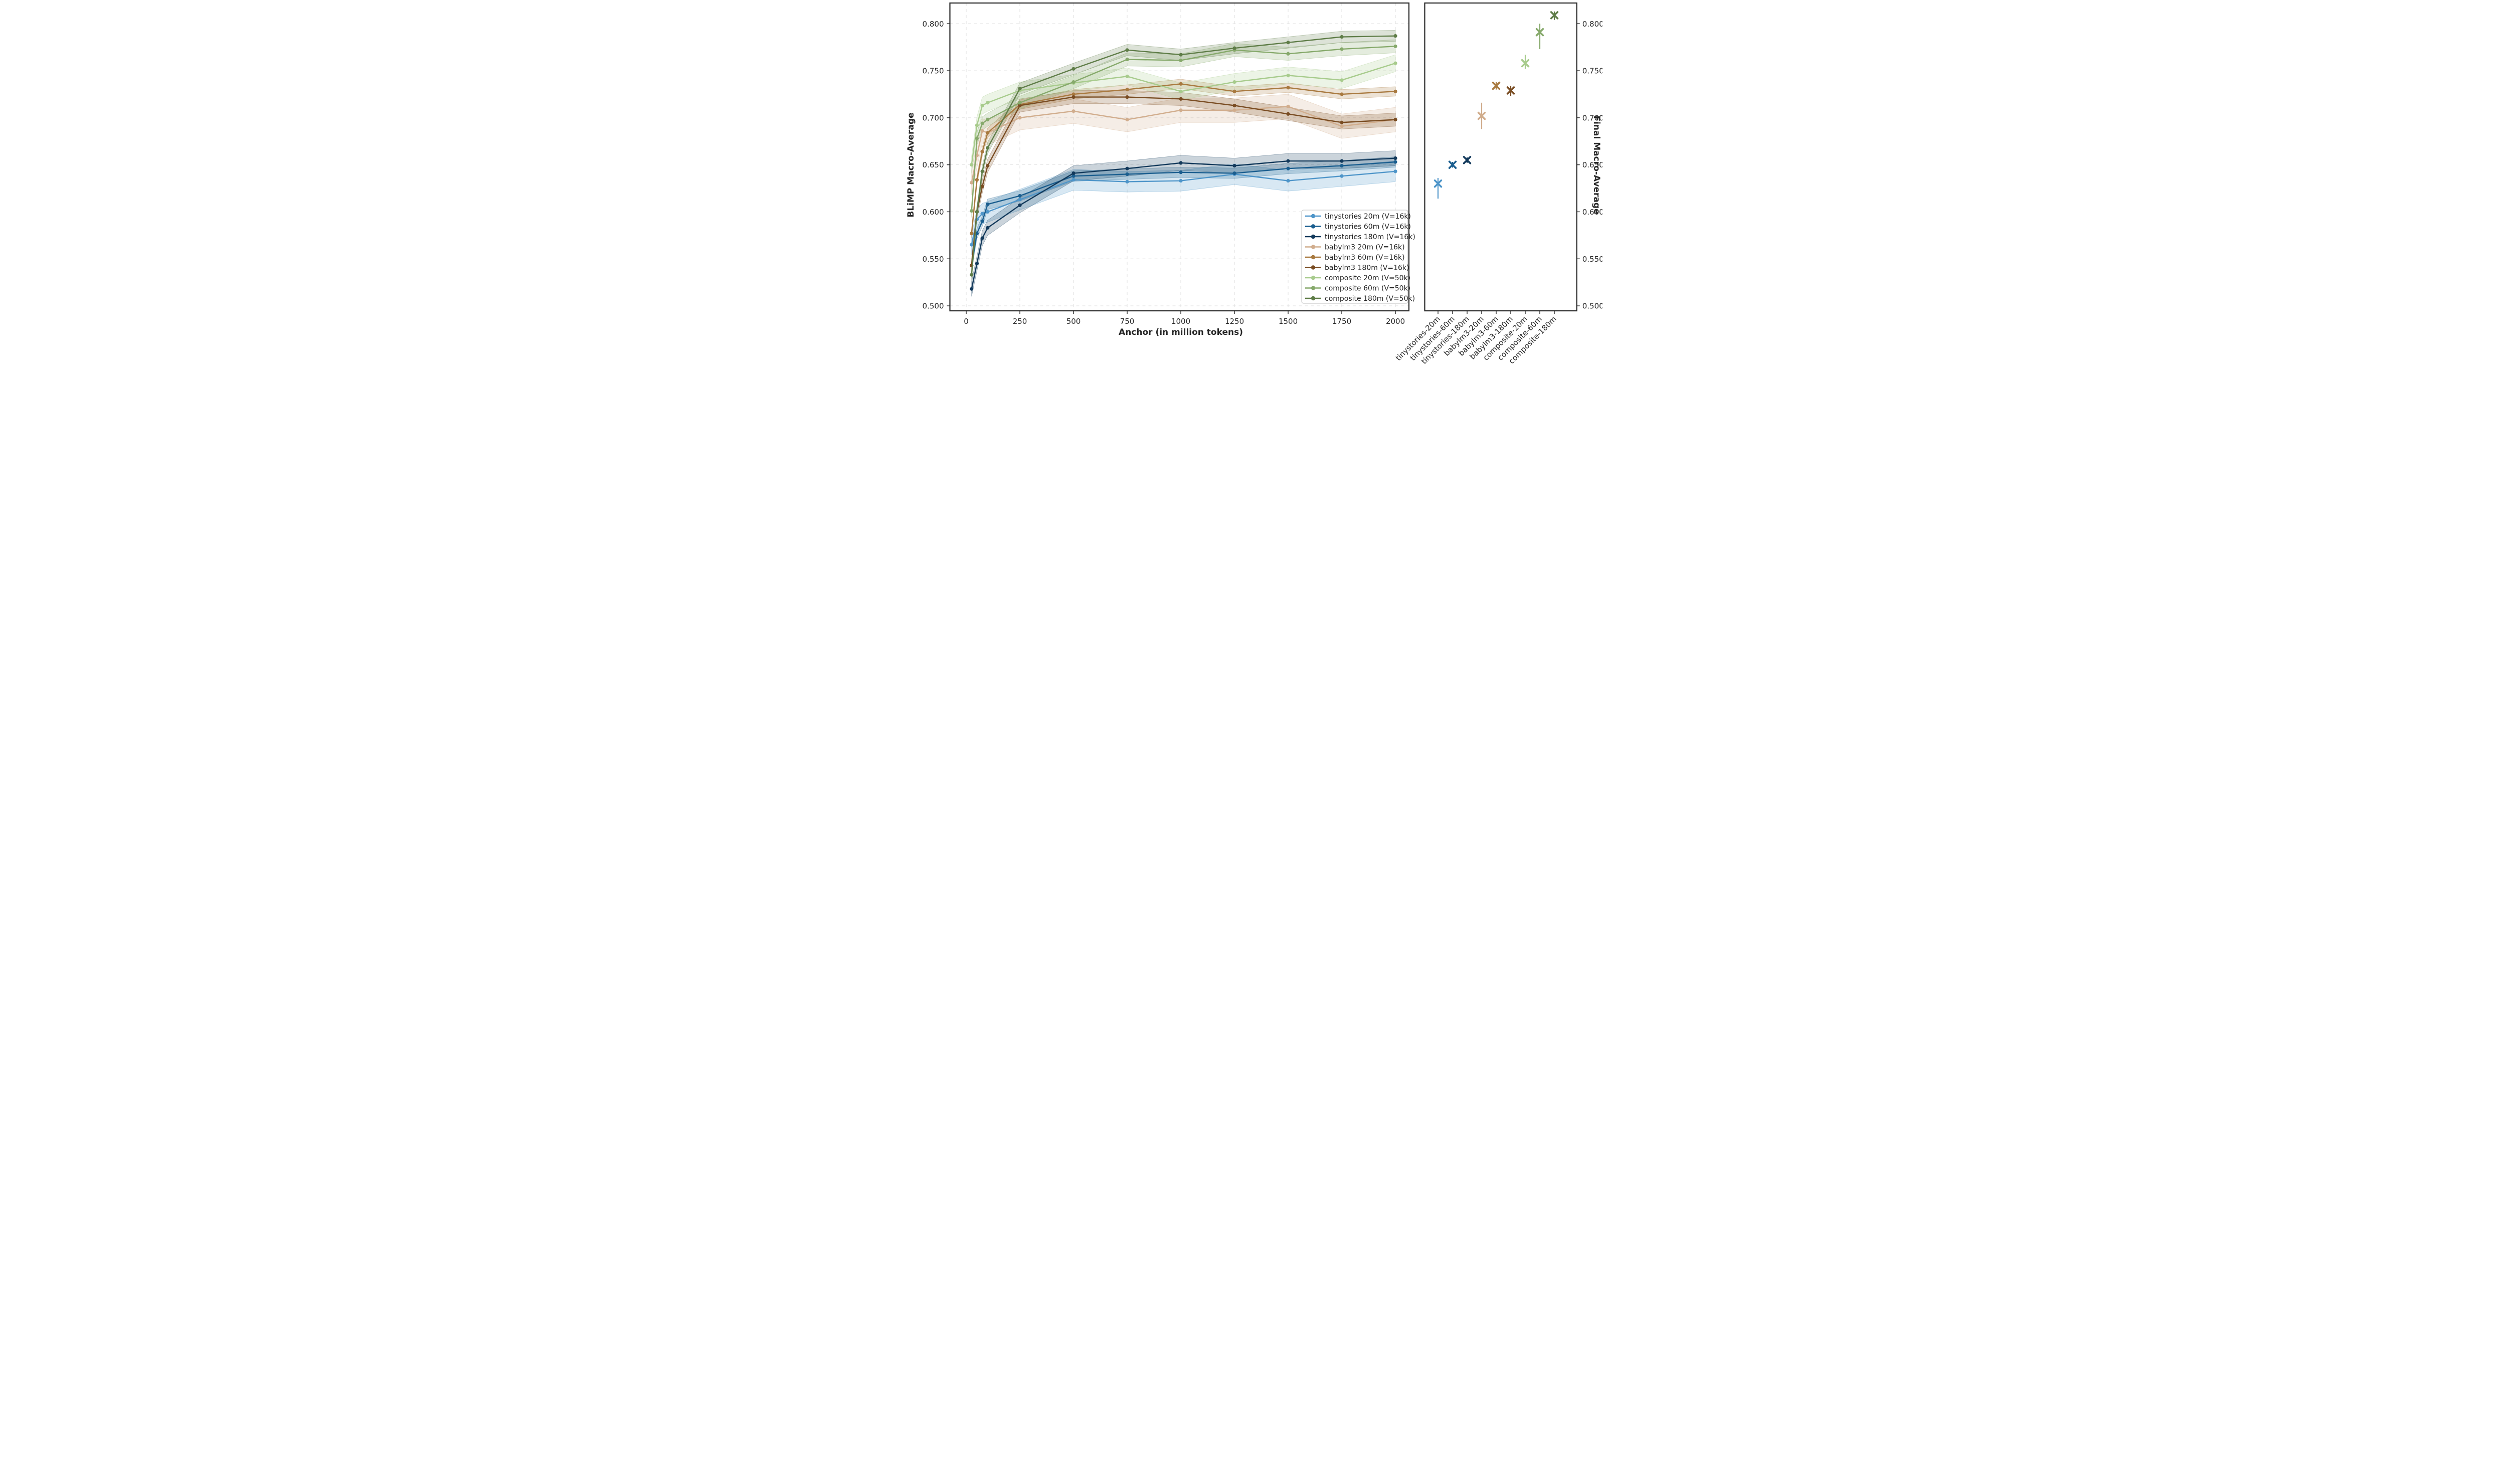 The image size is (2507, 1484). I want to click on series-line-babylm3-180m, so click(1183, 181).